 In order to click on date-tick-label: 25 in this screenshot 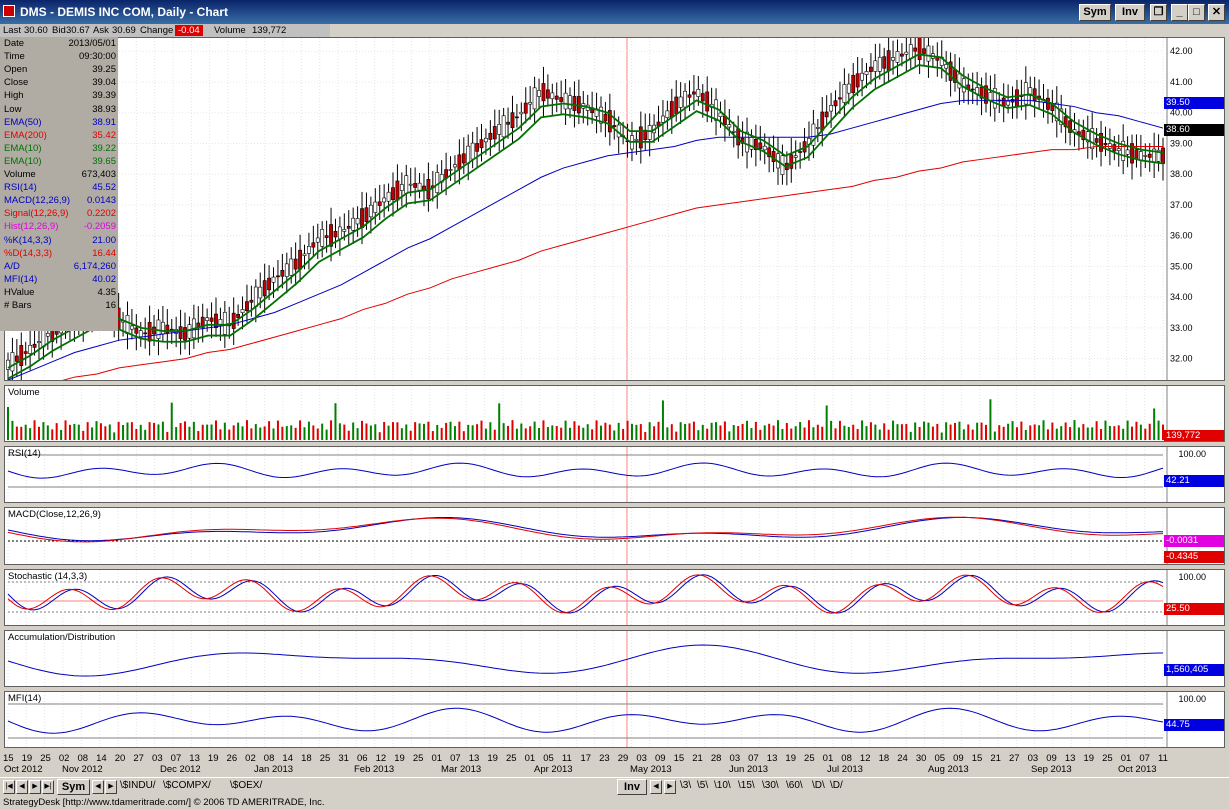, I will do `click(325, 758)`.